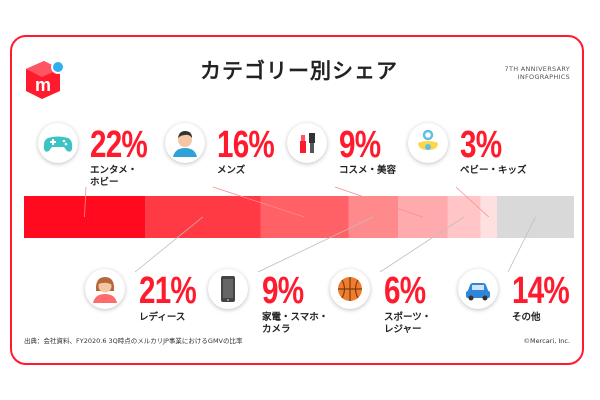  Describe the element at coordinates (350, 289) in the screenshot. I see `basketball-icon` at that location.